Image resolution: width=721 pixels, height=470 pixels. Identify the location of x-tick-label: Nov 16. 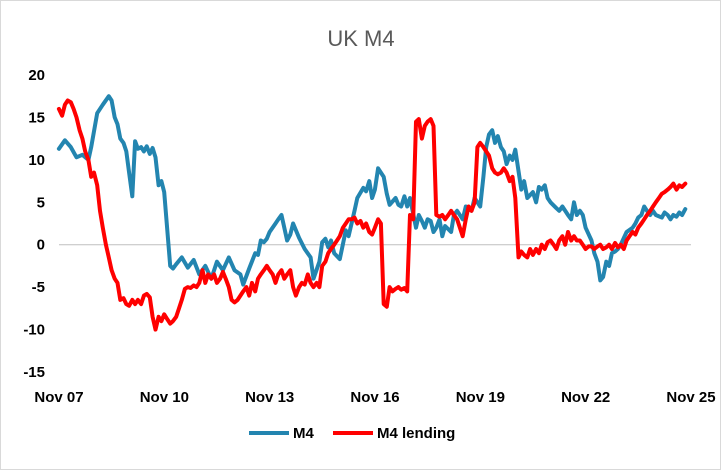
(374, 397).